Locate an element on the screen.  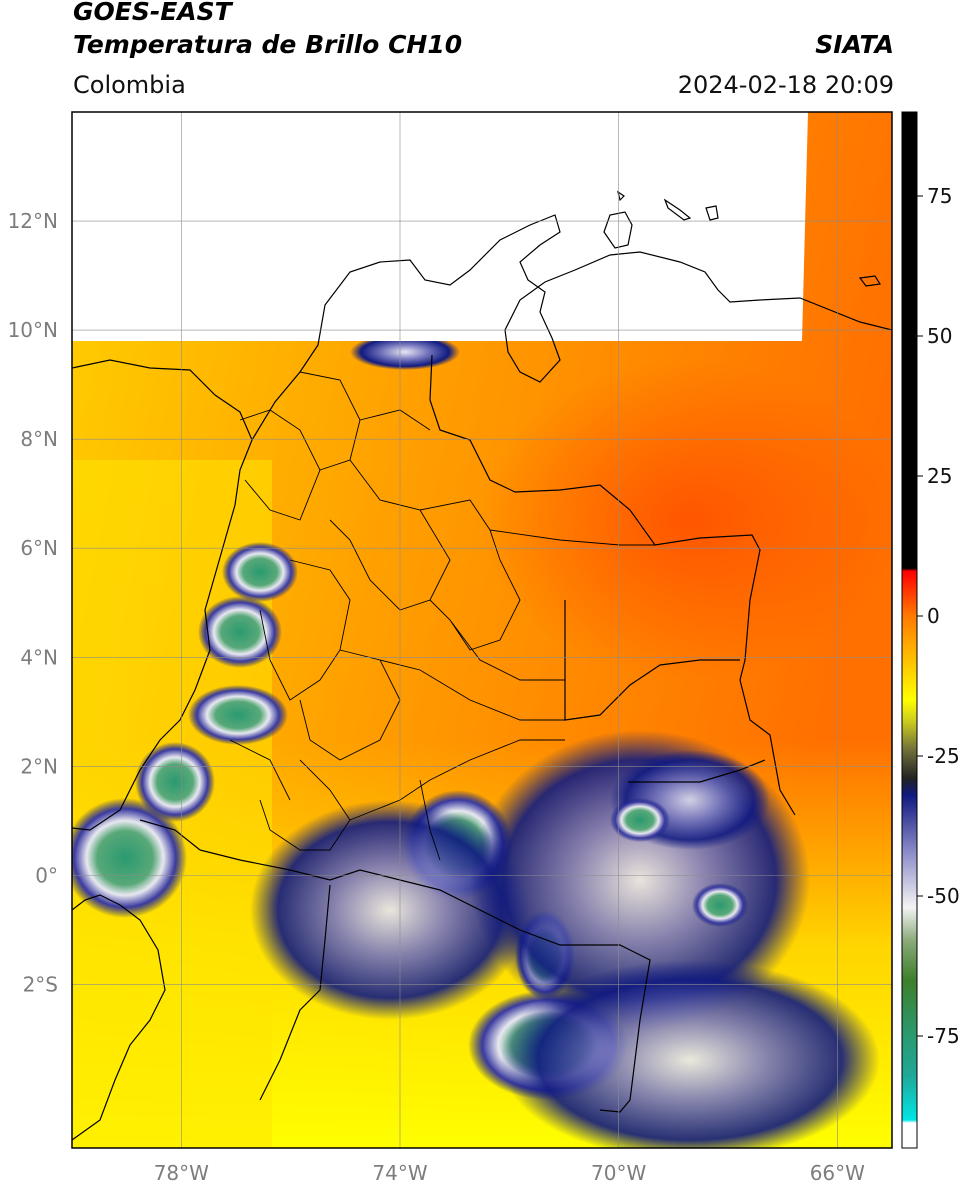
colorbar-tick-label: -25 is located at coordinates (943, 756).